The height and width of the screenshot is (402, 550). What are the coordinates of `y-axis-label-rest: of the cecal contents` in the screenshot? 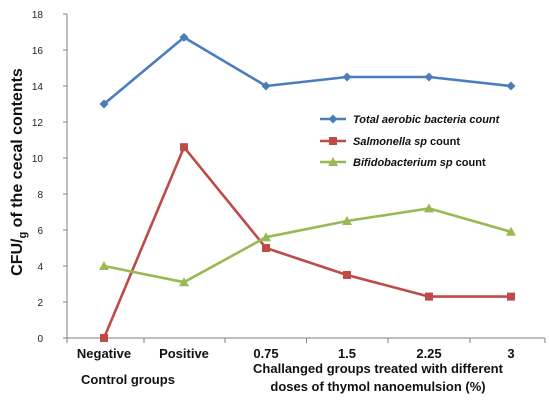 It's located at (17, 150).